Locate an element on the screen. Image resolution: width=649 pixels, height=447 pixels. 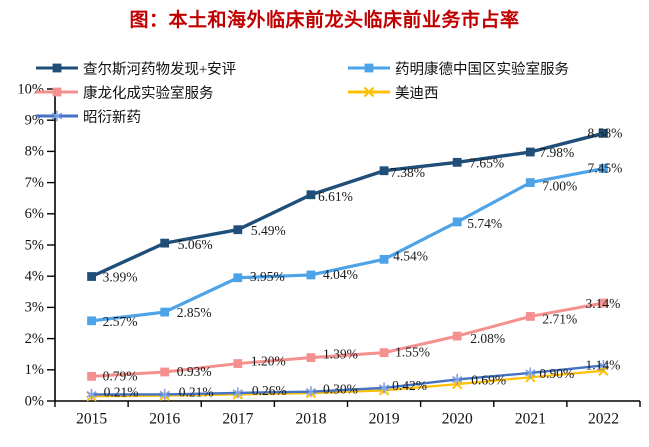
svg-text: 0.69% is located at coordinates (488, 380).